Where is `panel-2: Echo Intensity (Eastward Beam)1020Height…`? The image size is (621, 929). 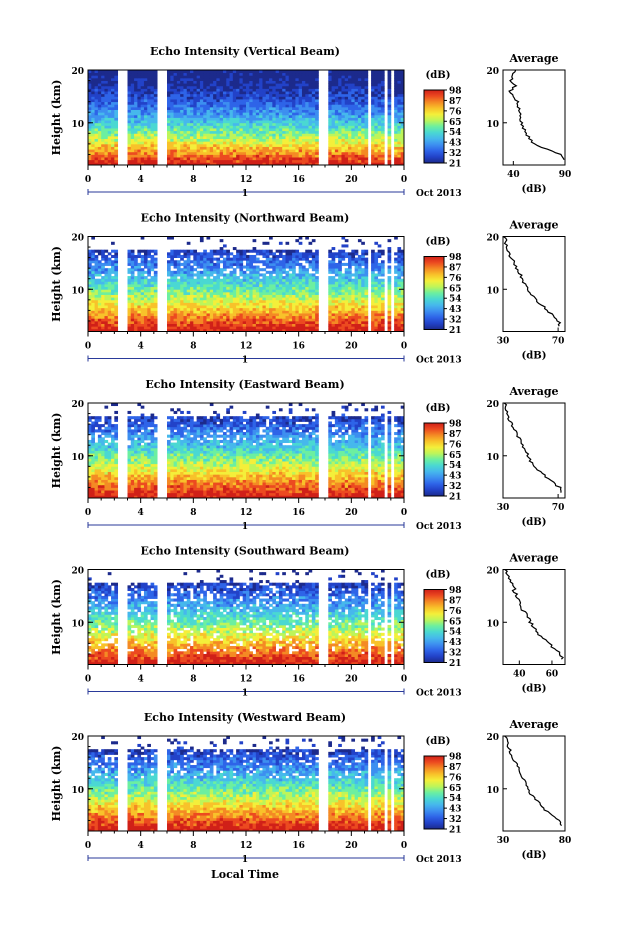 panel-2: Echo Intensity (Eastward Beam)1020Height… is located at coordinates (308, 455).